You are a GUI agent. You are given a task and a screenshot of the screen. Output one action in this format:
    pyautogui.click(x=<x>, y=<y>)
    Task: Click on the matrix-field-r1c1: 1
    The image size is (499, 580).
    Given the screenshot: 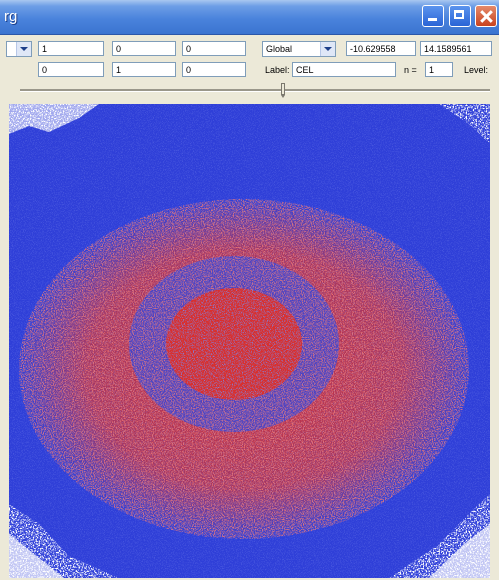 What is the action you would take?
    pyautogui.click(x=71, y=48)
    